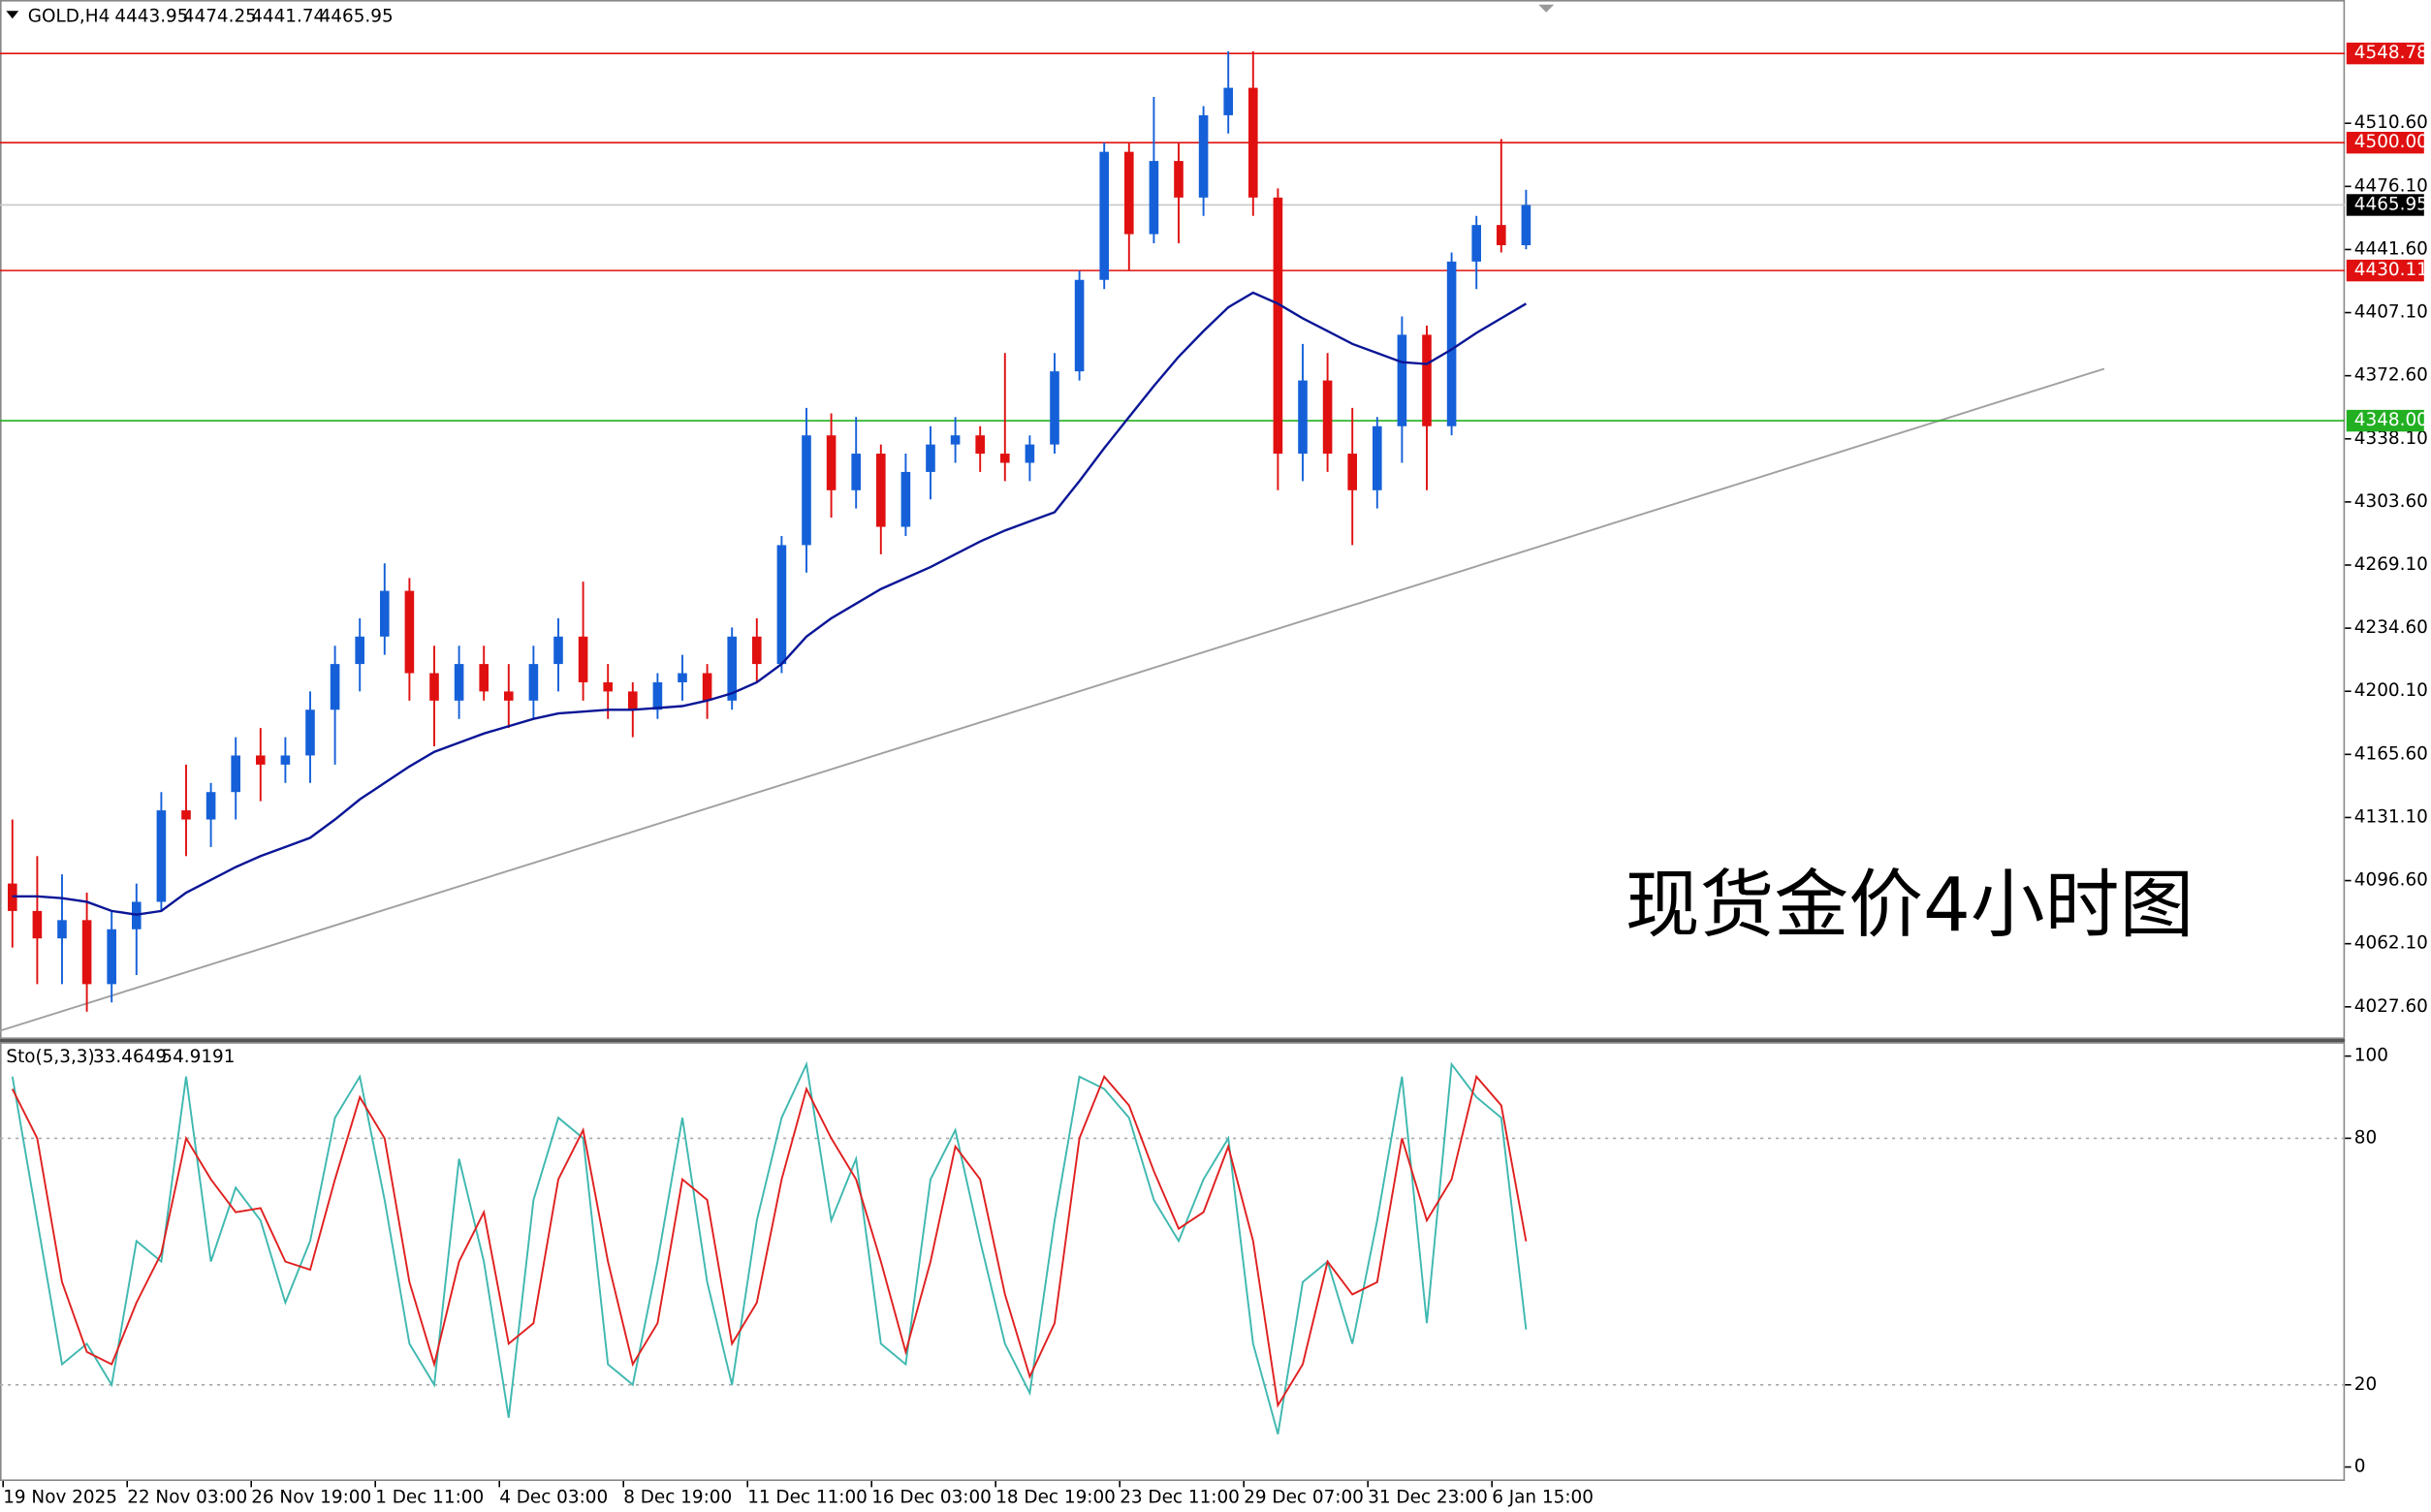 This screenshot has height=1512, width=2431. I want to click on x-tick-label: 29 Dec 07:00, so click(1304, 1498).